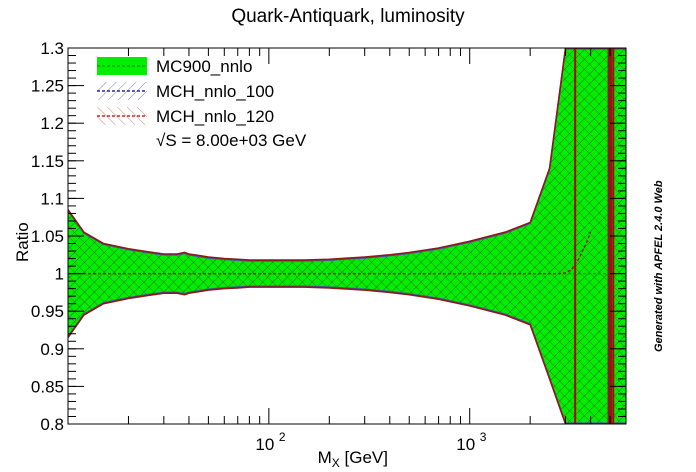 This screenshot has height=472, width=696. What do you see at coordinates (47, 386) in the screenshot?
I see `y-tick-label: 0.85` at bounding box center [47, 386].